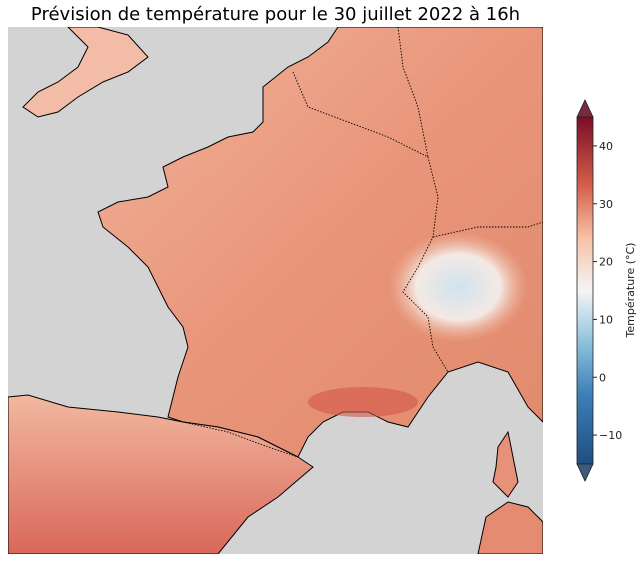  Describe the element at coordinates (606, 262) in the screenshot. I see `colorbar-tick-label: 20` at that location.